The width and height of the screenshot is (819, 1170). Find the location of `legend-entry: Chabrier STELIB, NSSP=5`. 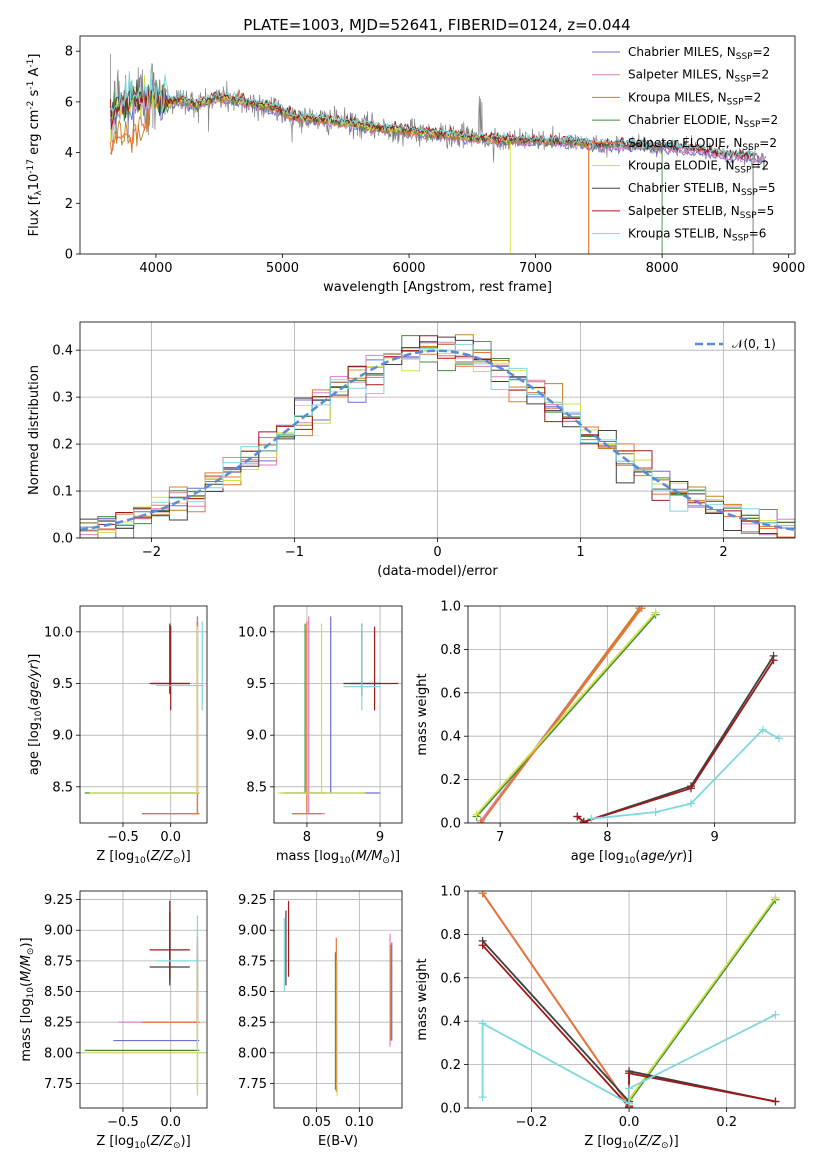

legend-entry: Chabrier STELIB, NSSP=5 is located at coordinates (702, 189).